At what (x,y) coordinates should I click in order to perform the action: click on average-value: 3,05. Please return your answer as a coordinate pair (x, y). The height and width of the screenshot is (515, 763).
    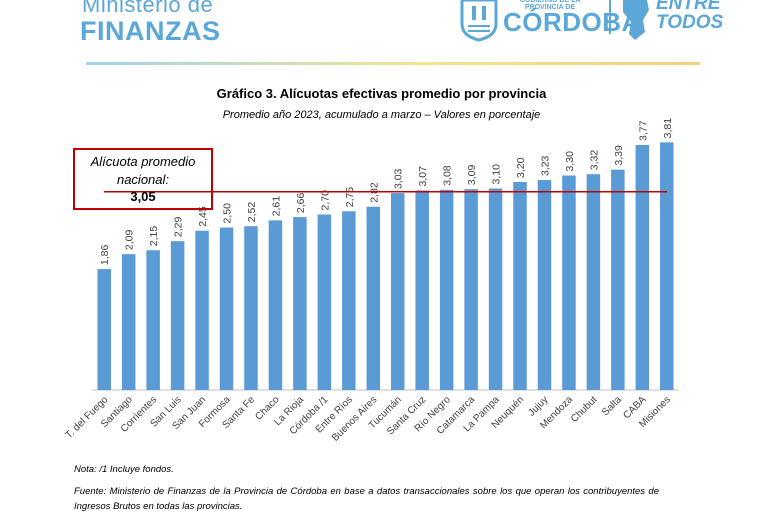
    Looking at the image, I should click on (143, 196).